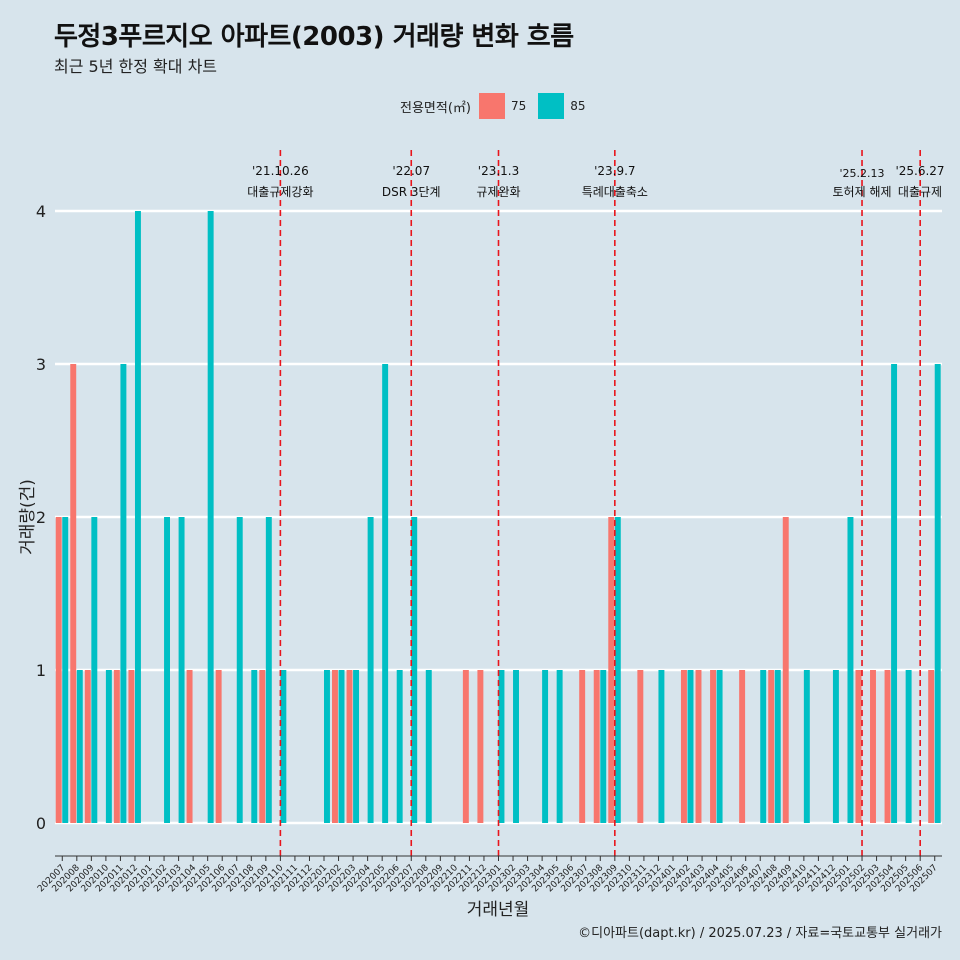  I want to click on y-tick-label: 1, so click(41, 670).